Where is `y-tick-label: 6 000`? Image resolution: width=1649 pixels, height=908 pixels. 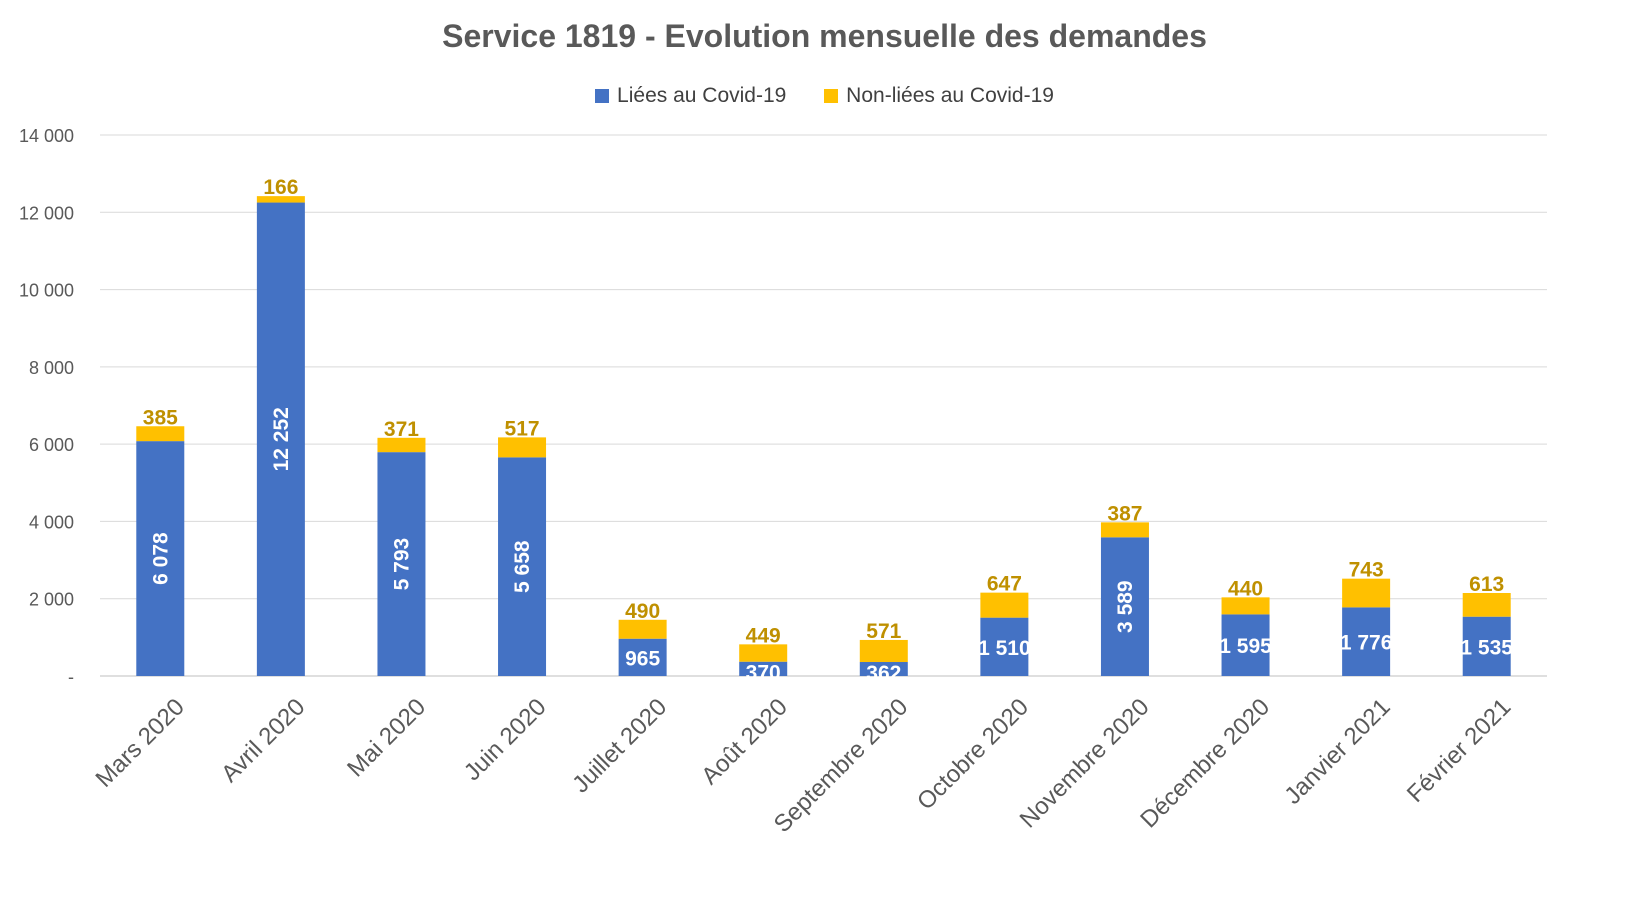
y-tick-label: 6 000 is located at coordinates (51, 445).